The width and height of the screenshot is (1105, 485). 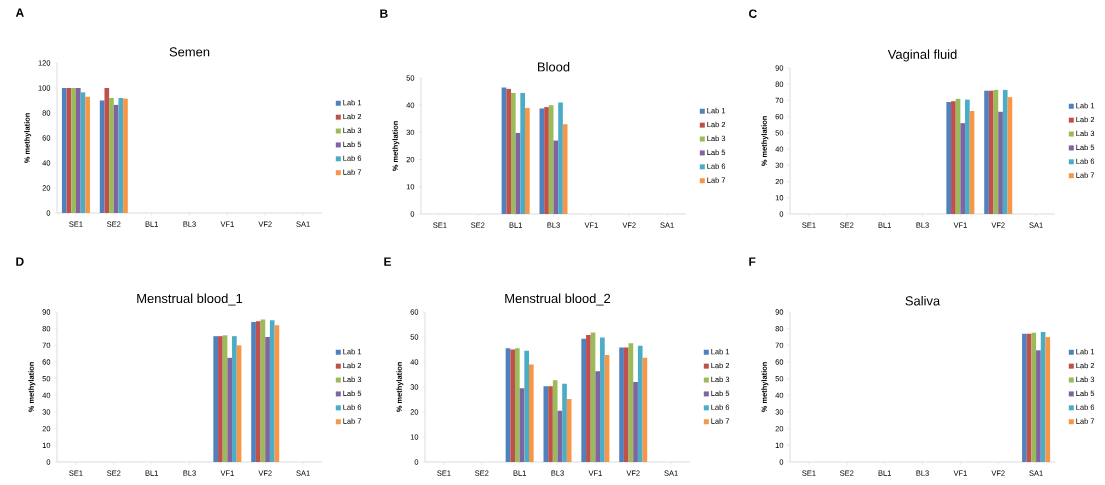 I want to click on text: E, so click(x=388, y=261).